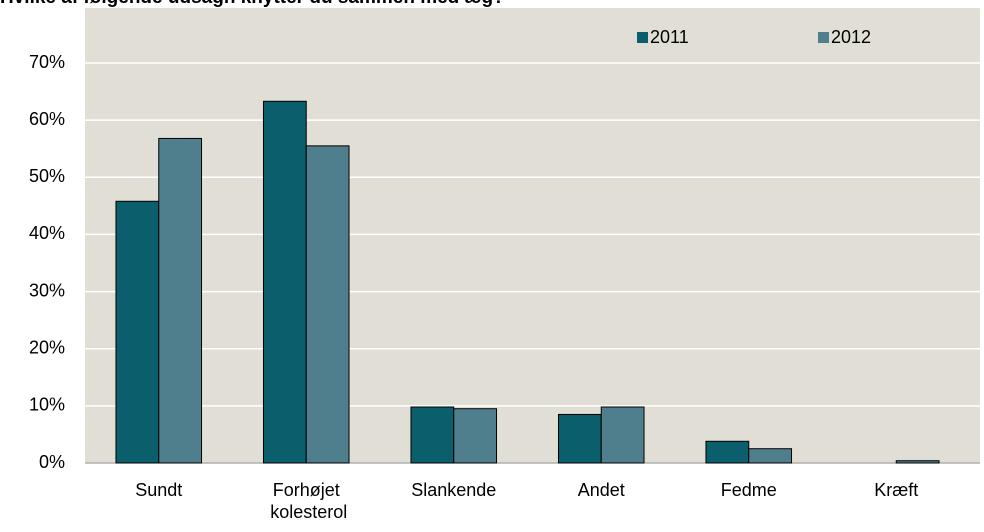  I want to click on y-tick-label: 60%, so click(47, 119).